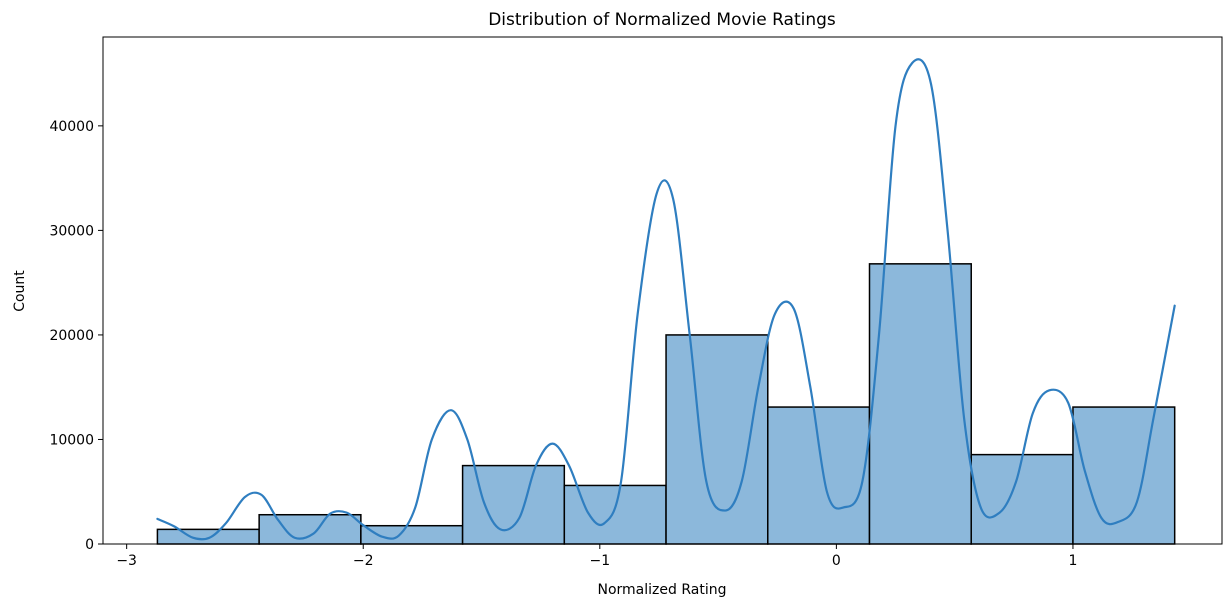  I want to click on y-tick-label: 40000, so click(71, 127).